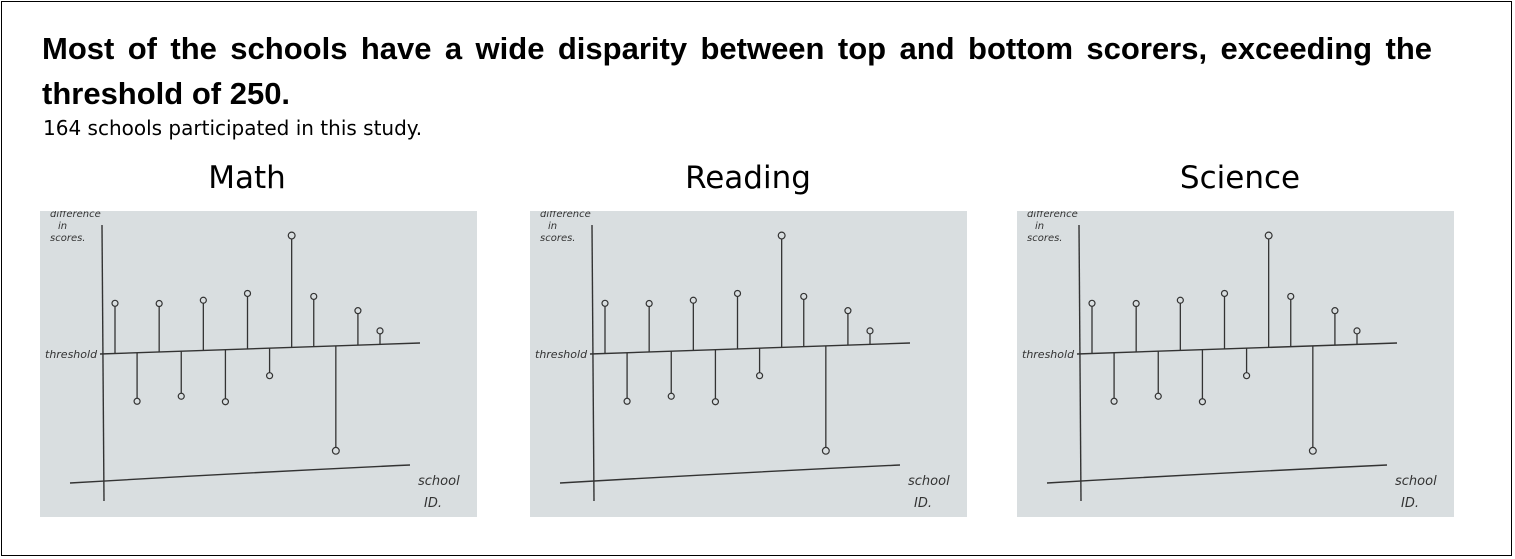 The width and height of the screenshot is (1515, 559). What do you see at coordinates (233, 128) in the screenshot?
I see `subheadline: 164 schools participated in this study.` at bounding box center [233, 128].